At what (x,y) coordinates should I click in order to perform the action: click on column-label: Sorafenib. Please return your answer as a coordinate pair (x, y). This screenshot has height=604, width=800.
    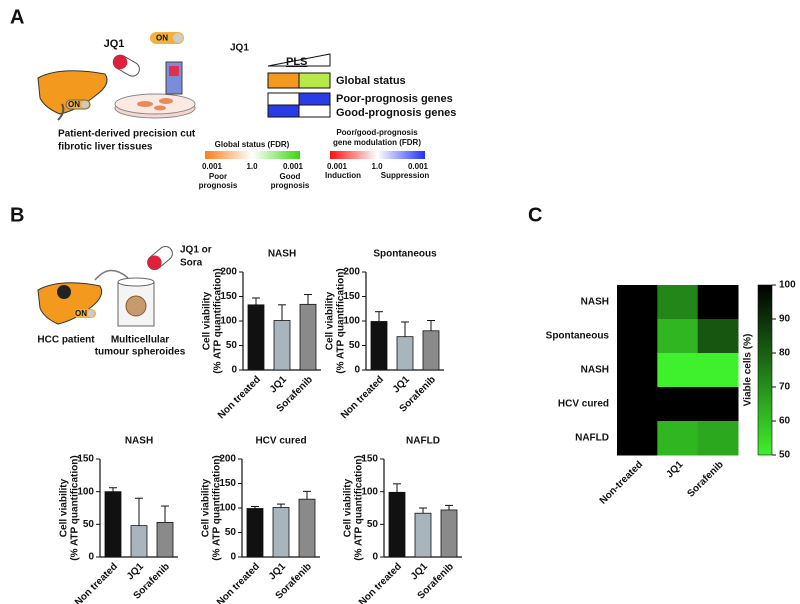
    Looking at the image, I should click on (705, 479).